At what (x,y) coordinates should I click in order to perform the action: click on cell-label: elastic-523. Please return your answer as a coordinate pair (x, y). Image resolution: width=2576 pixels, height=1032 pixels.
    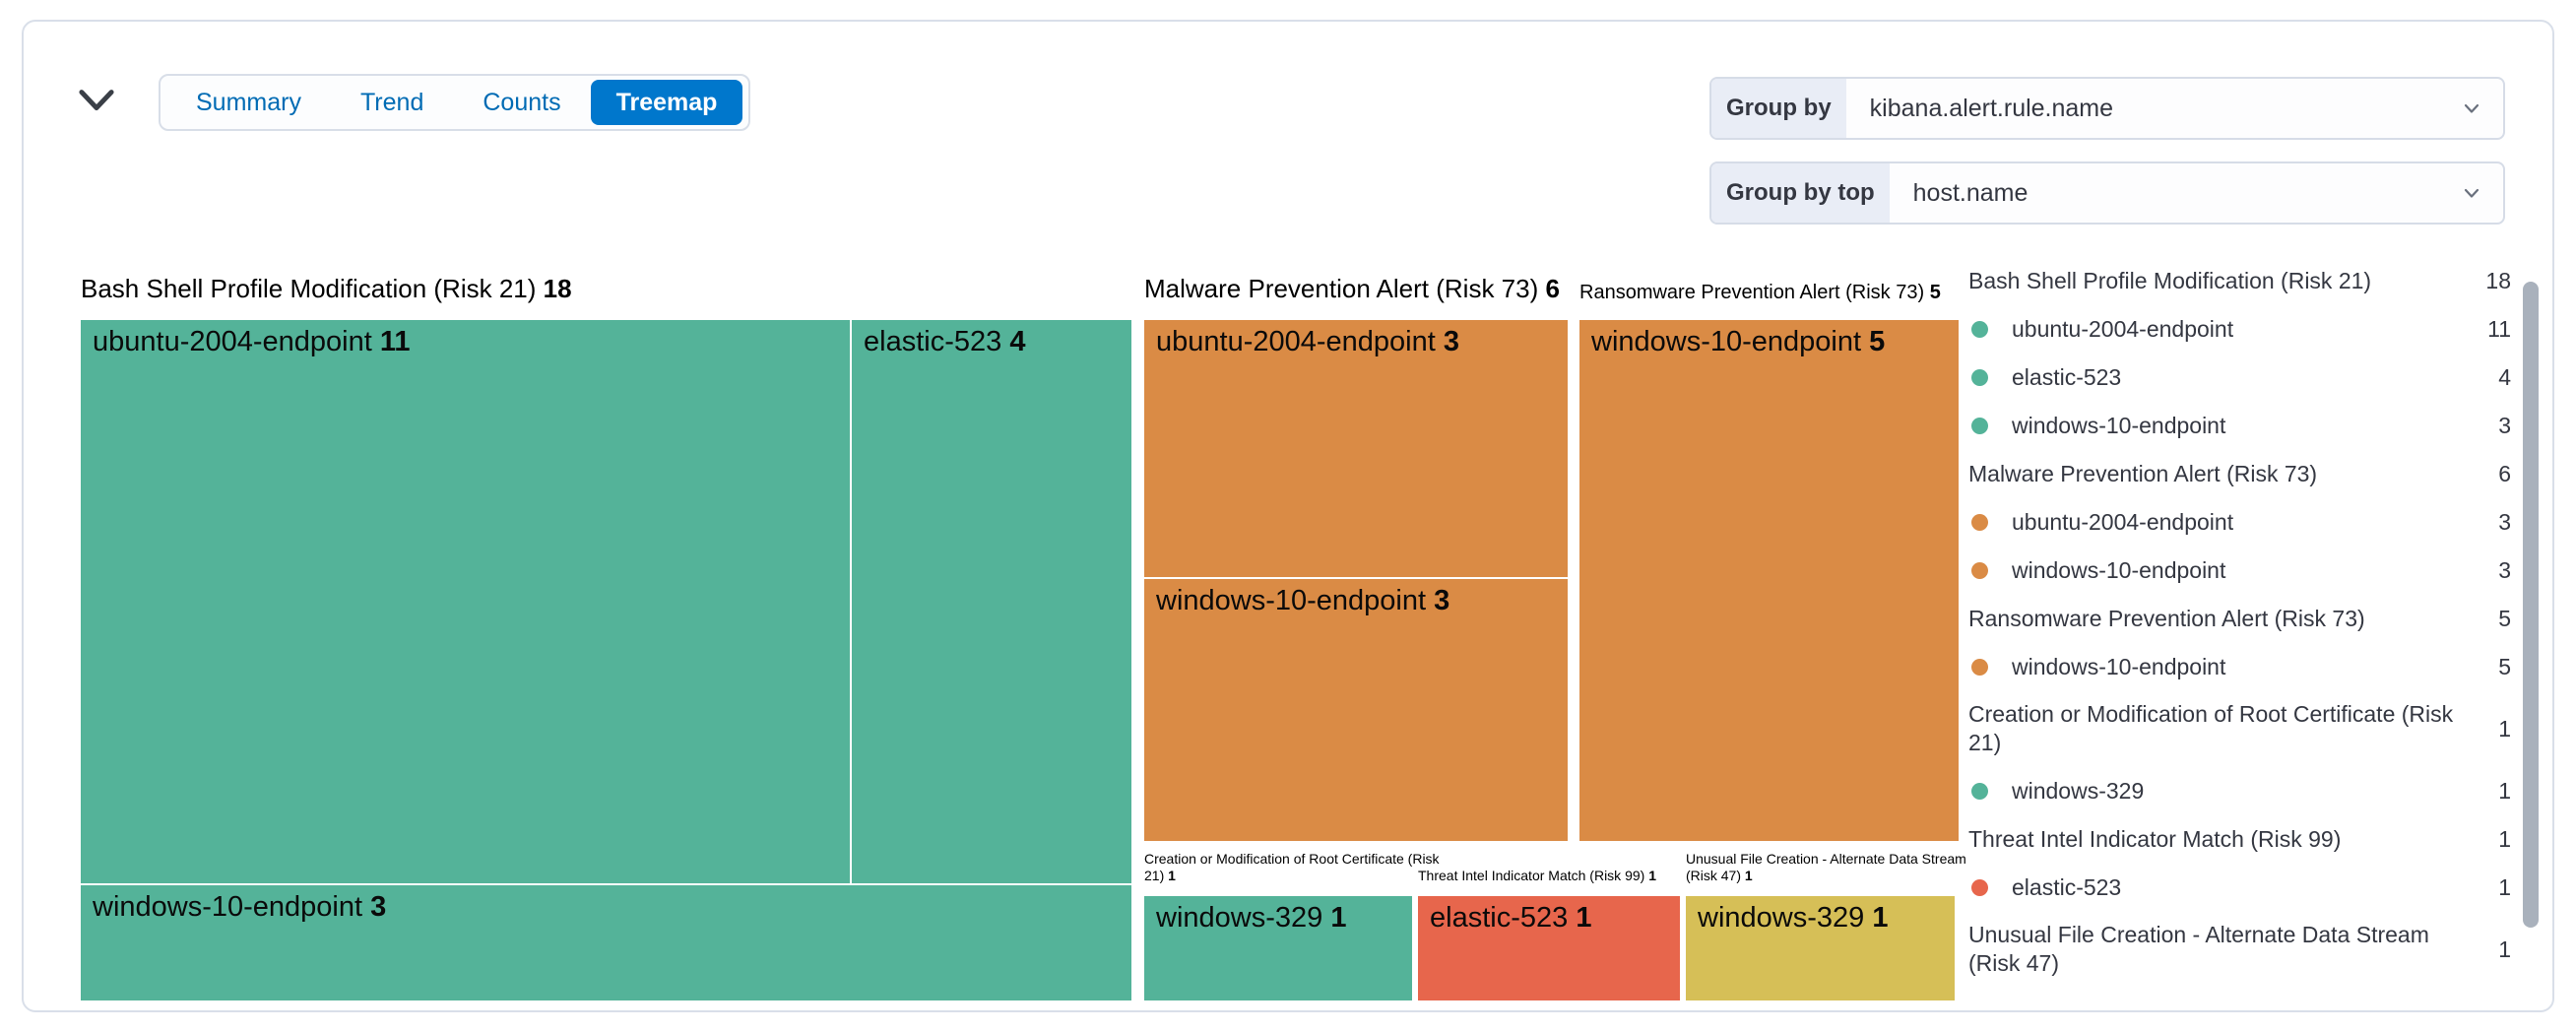
    Looking at the image, I should click on (933, 341).